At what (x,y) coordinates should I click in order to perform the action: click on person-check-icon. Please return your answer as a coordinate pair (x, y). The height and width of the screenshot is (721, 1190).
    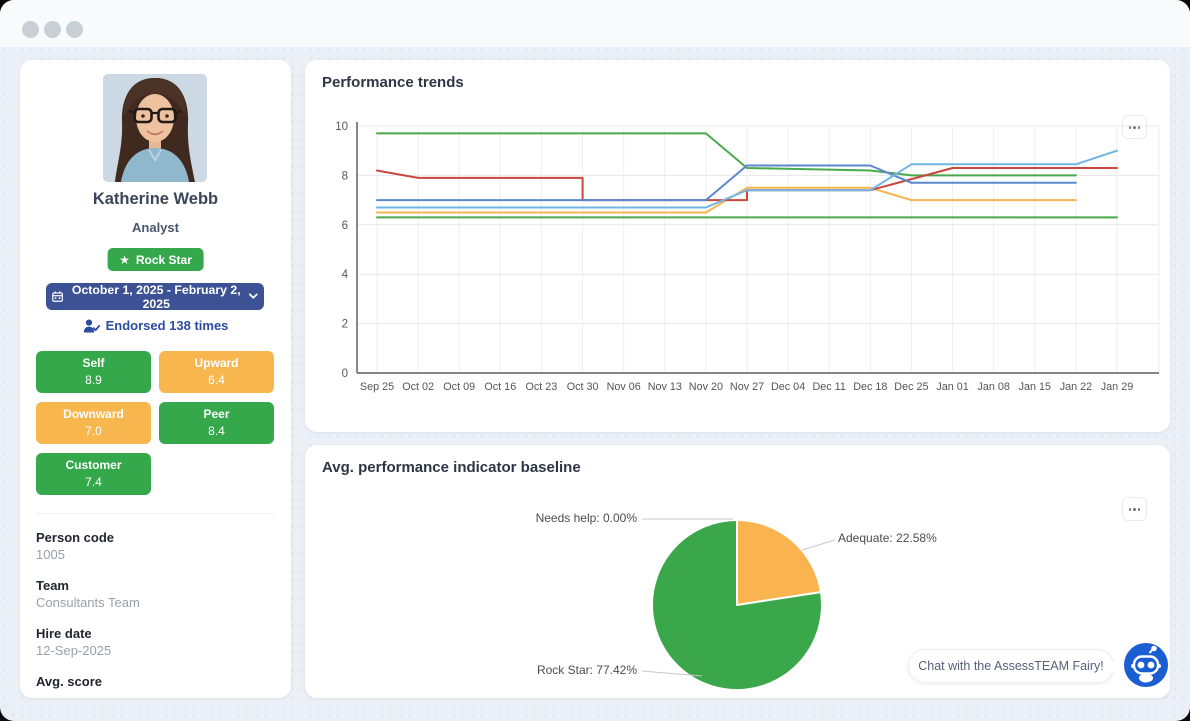
    Looking at the image, I should click on (91, 325).